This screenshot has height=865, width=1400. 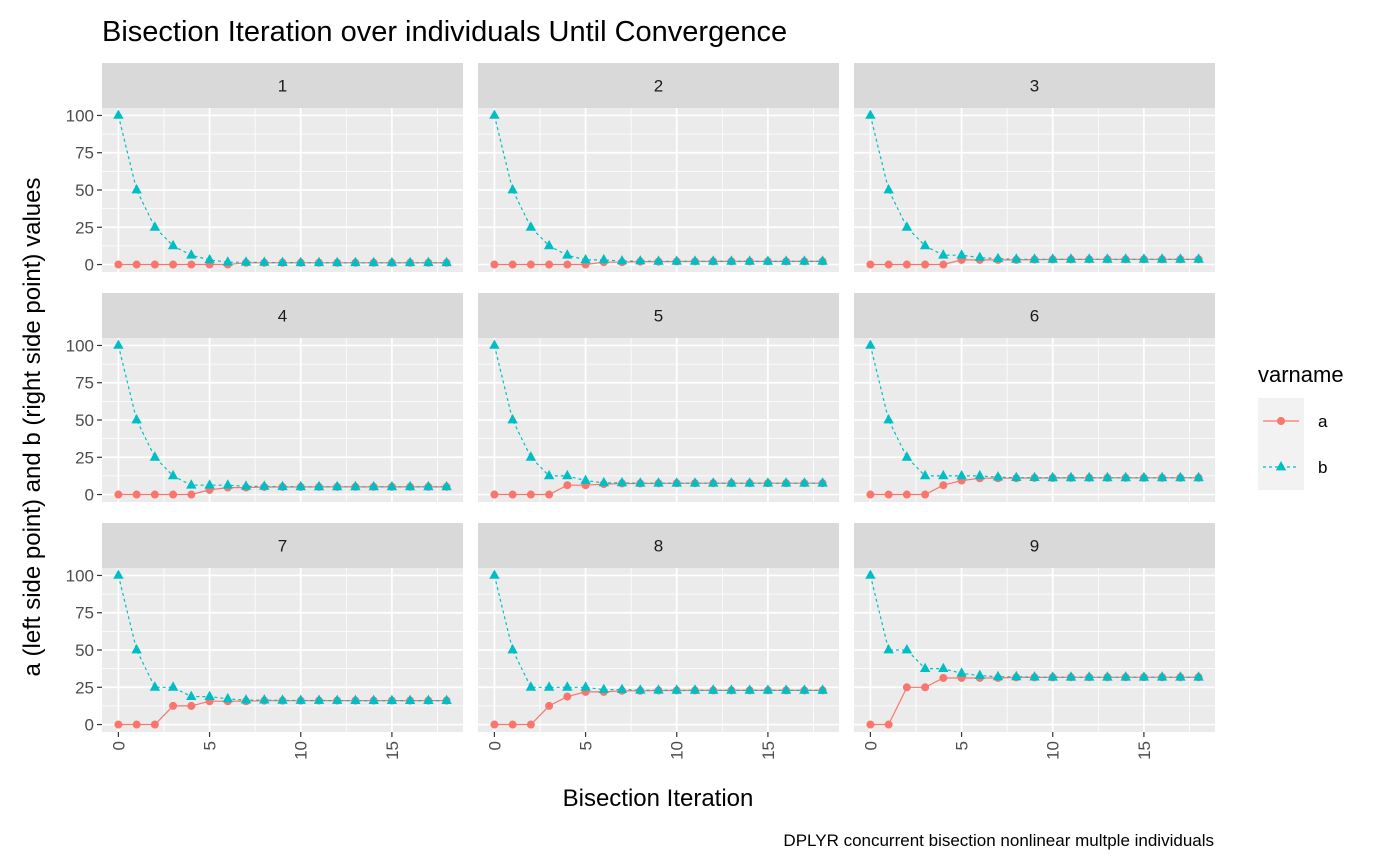 I want to click on facet-strip-label: 7, so click(x=282, y=546).